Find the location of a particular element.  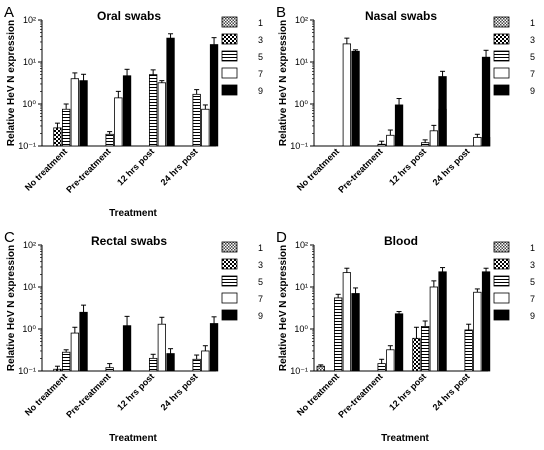

panel-letter: B is located at coordinates (281, 12).